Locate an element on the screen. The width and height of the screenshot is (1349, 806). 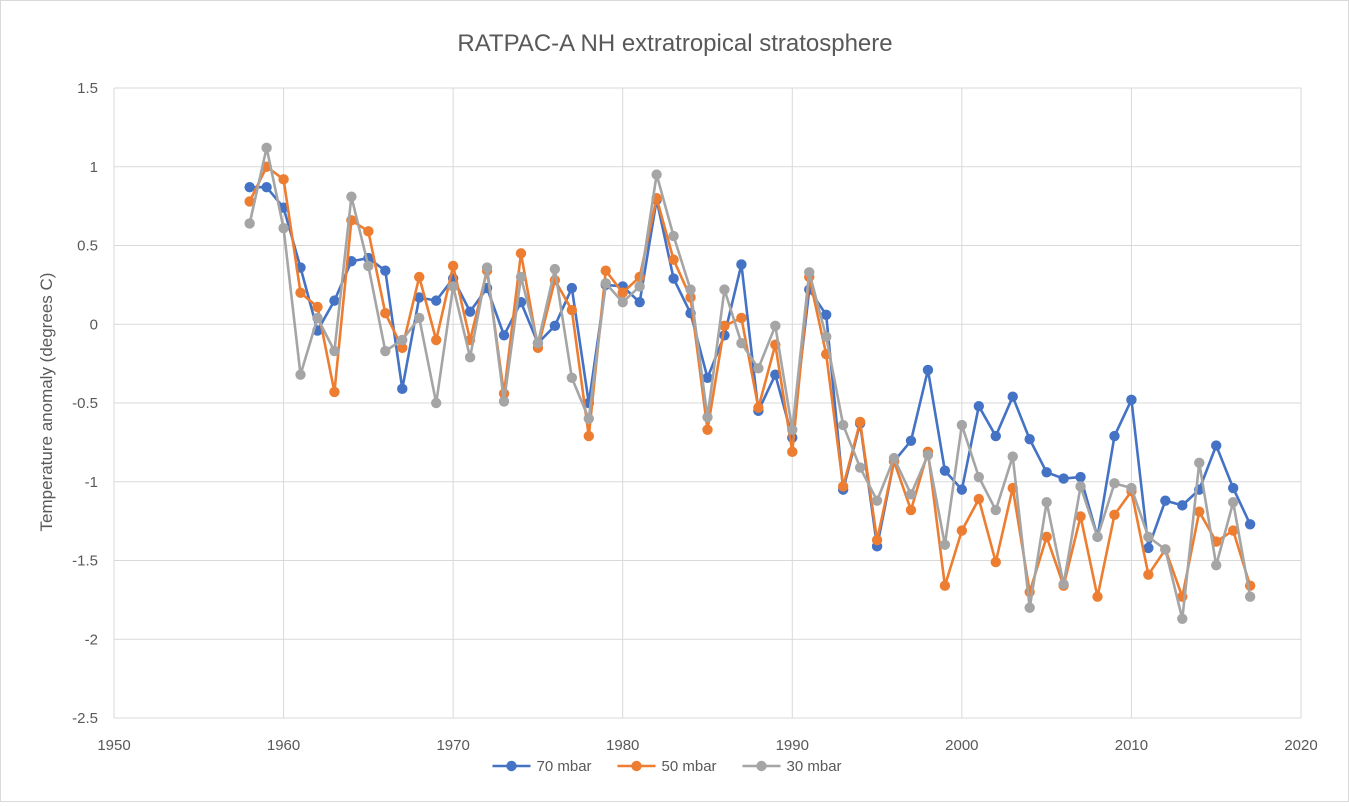
x-tick-label: 1980 is located at coordinates (622, 745).